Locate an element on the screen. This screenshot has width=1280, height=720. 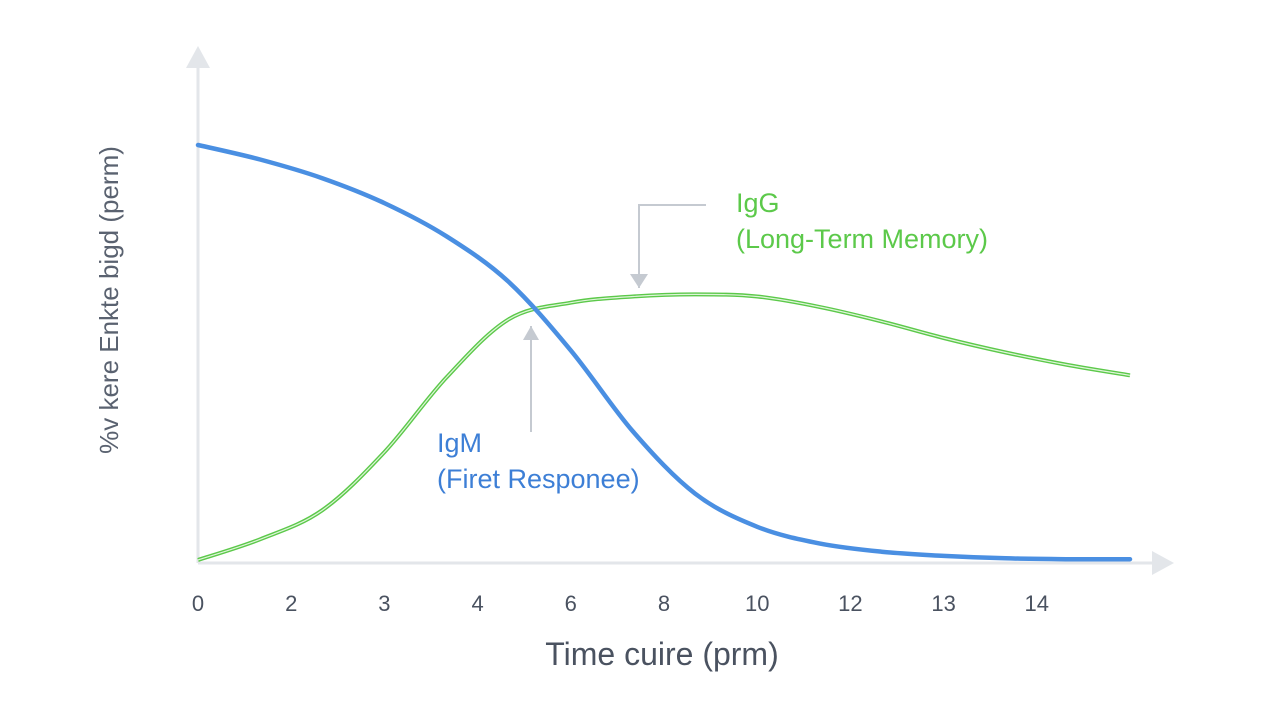
x-tick-label: 0 is located at coordinates (198, 603).